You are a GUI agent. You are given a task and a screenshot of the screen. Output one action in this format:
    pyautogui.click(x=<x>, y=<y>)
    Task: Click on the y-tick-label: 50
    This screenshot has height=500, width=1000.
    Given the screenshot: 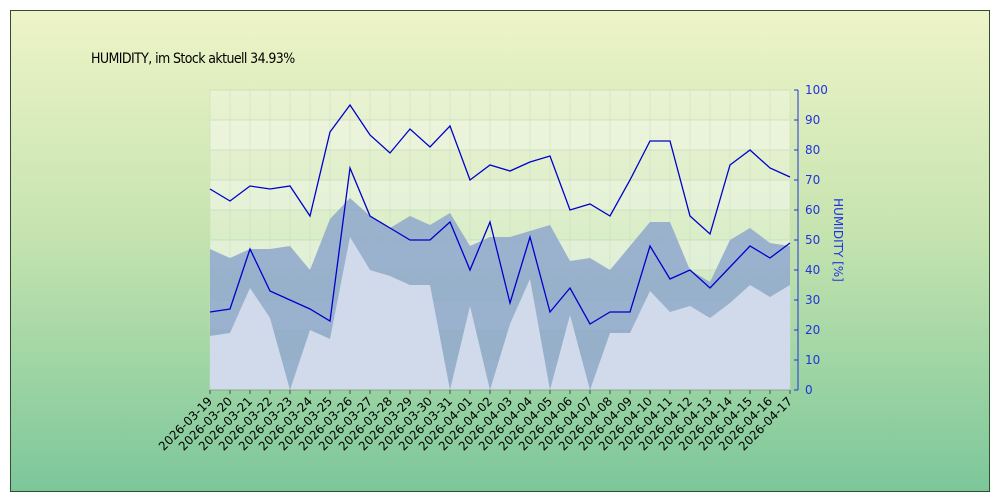 What is the action you would take?
    pyautogui.click(x=812, y=240)
    